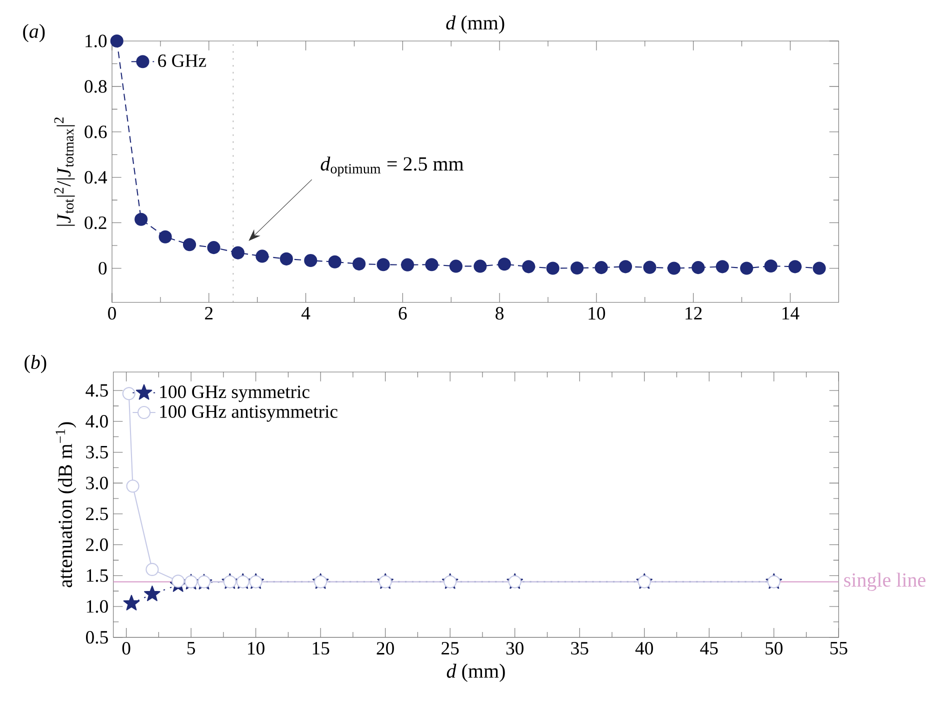 This screenshot has width=947, height=711. I want to click on x-tick-label: 30, so click(515, 648).